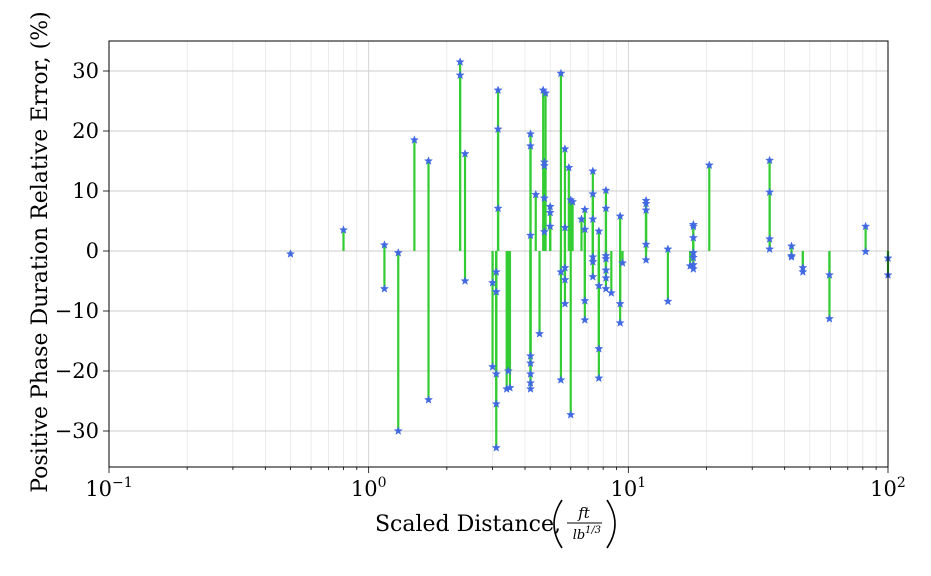 This screenshot has height=576, width=931. What do you see at coordinates (85, 131) in the screenshot?
I see `y-tick-label: 20` at bounding box center [85, 131].